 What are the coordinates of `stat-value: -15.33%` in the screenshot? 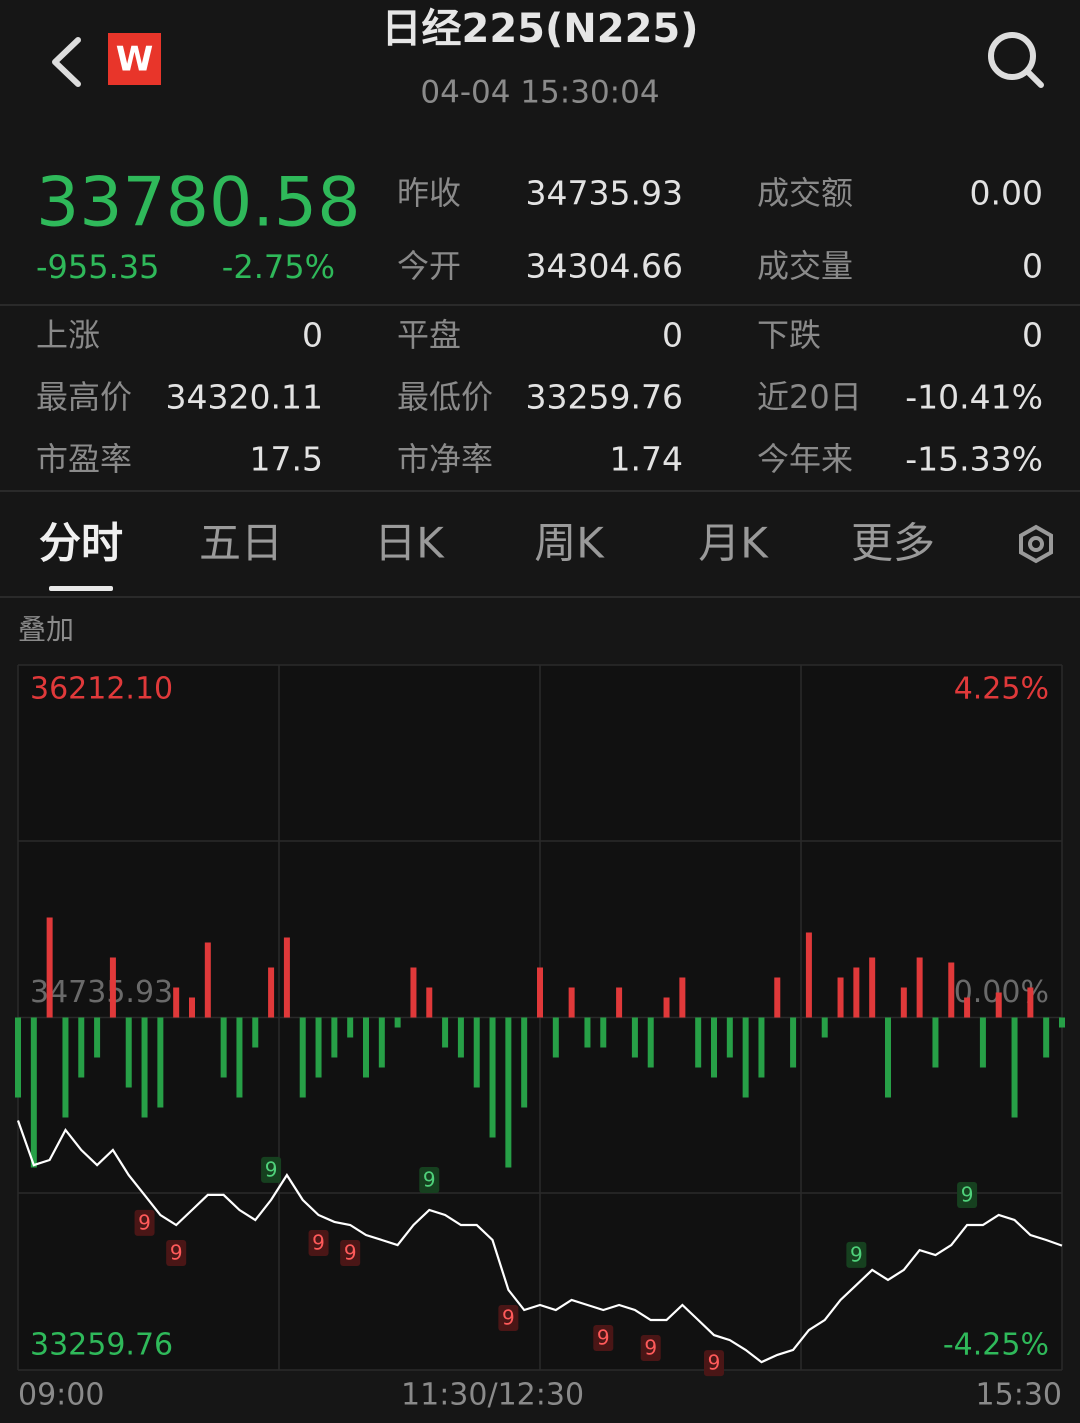 It's located at (974, 459).